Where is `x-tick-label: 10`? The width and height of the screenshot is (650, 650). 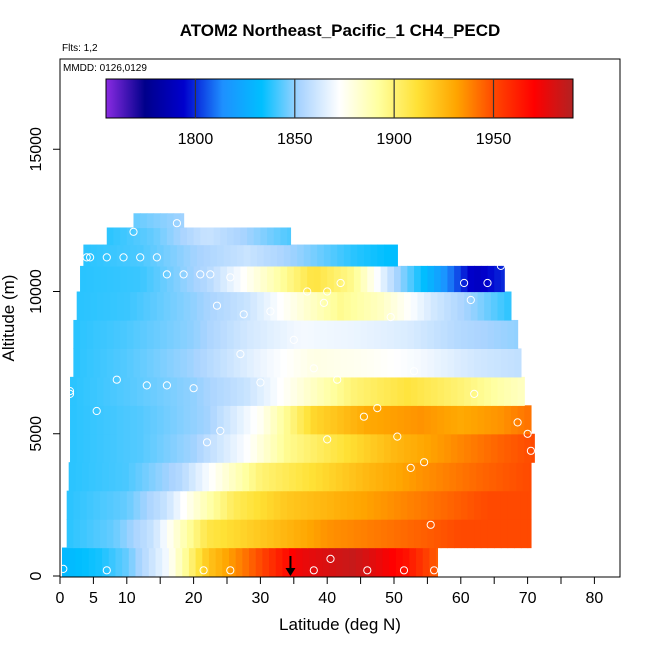 x-tick-label: 10 is located at coordinates (127, 598).